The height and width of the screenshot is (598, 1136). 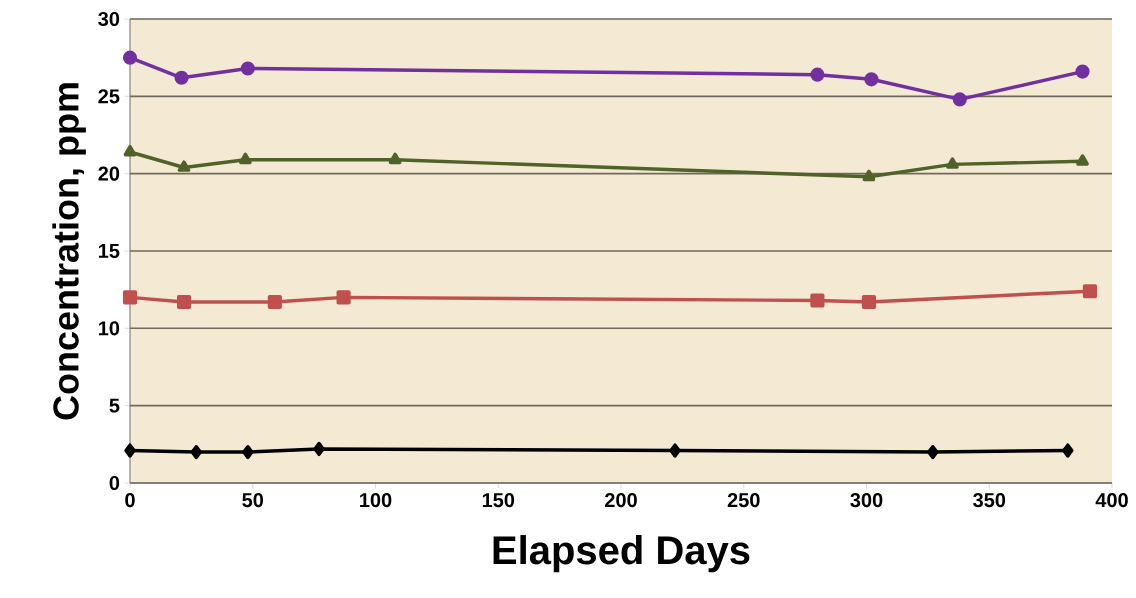 I want to click on x-tick-label: 250, so click(x=743, y=500).